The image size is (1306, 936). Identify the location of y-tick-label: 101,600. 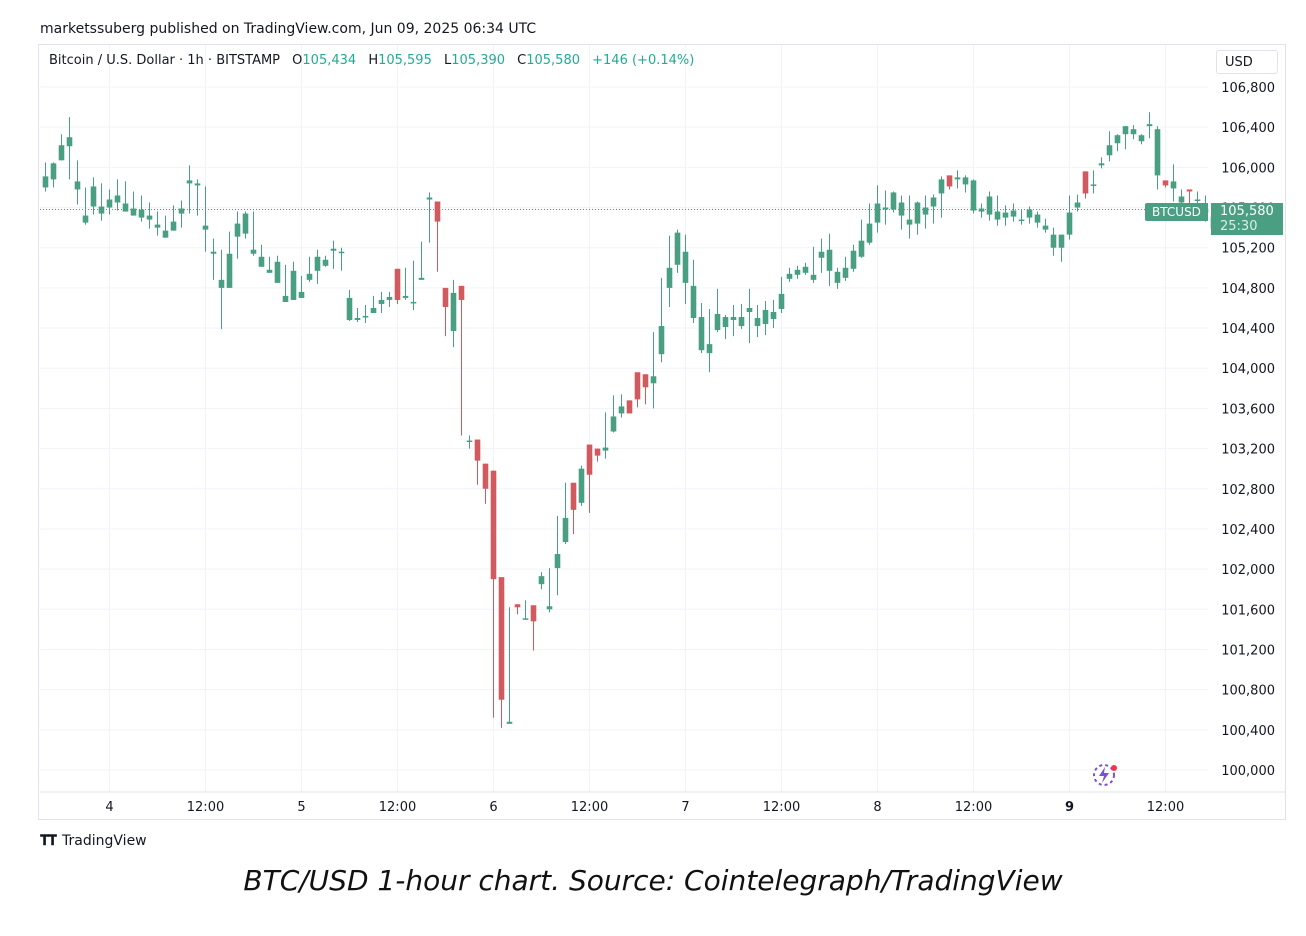
(1248, 610).